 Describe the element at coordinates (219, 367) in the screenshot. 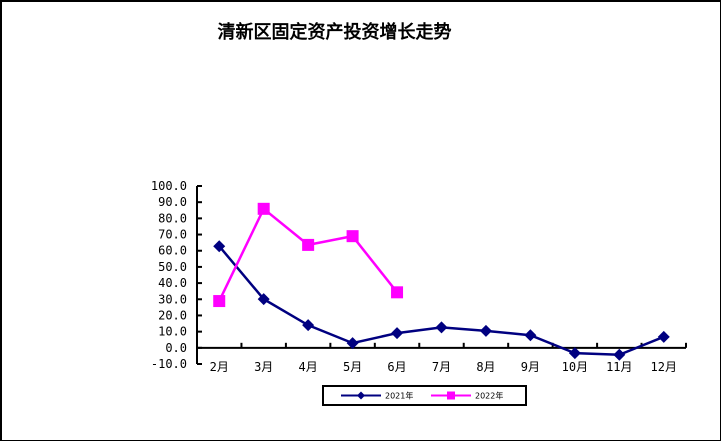

I see `x-tick-label: 2月` at that location.